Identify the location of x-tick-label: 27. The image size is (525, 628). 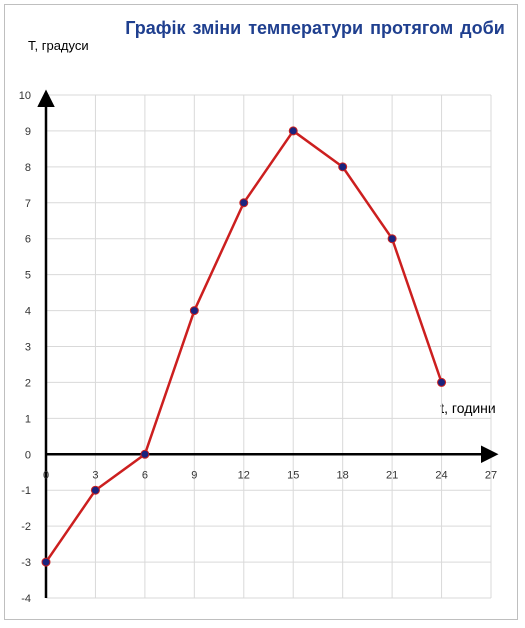
(491, 475).